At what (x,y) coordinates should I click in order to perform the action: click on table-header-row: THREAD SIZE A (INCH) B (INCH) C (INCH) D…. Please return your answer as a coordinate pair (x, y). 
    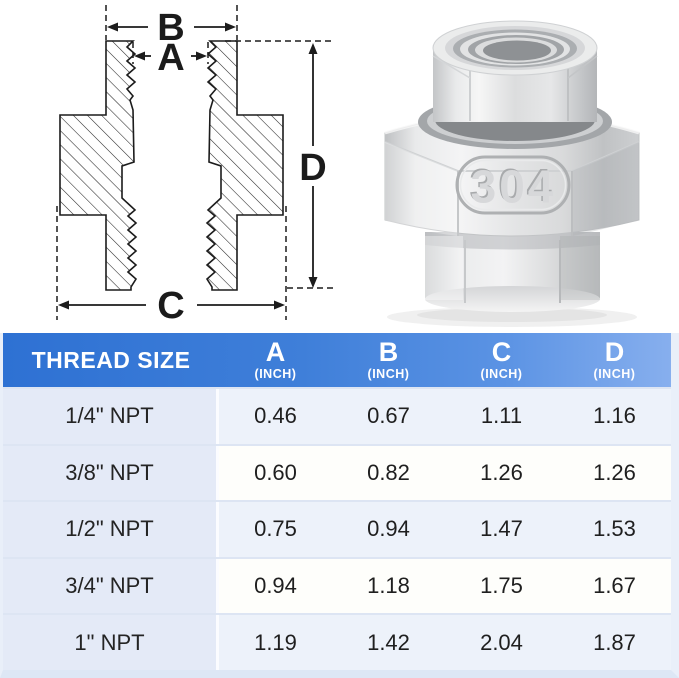
    Looking at the image, I should click on (337, 360).